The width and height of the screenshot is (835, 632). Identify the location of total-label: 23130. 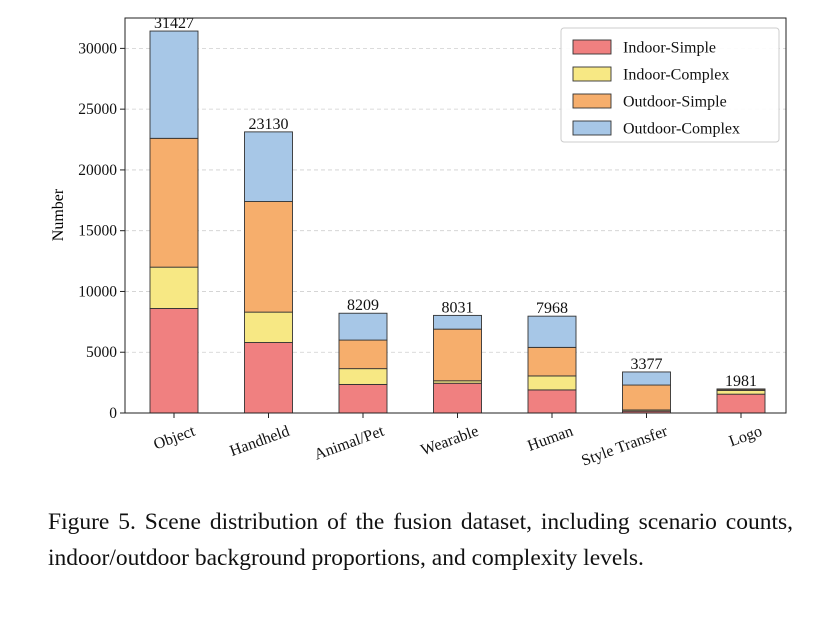
(269, 124).